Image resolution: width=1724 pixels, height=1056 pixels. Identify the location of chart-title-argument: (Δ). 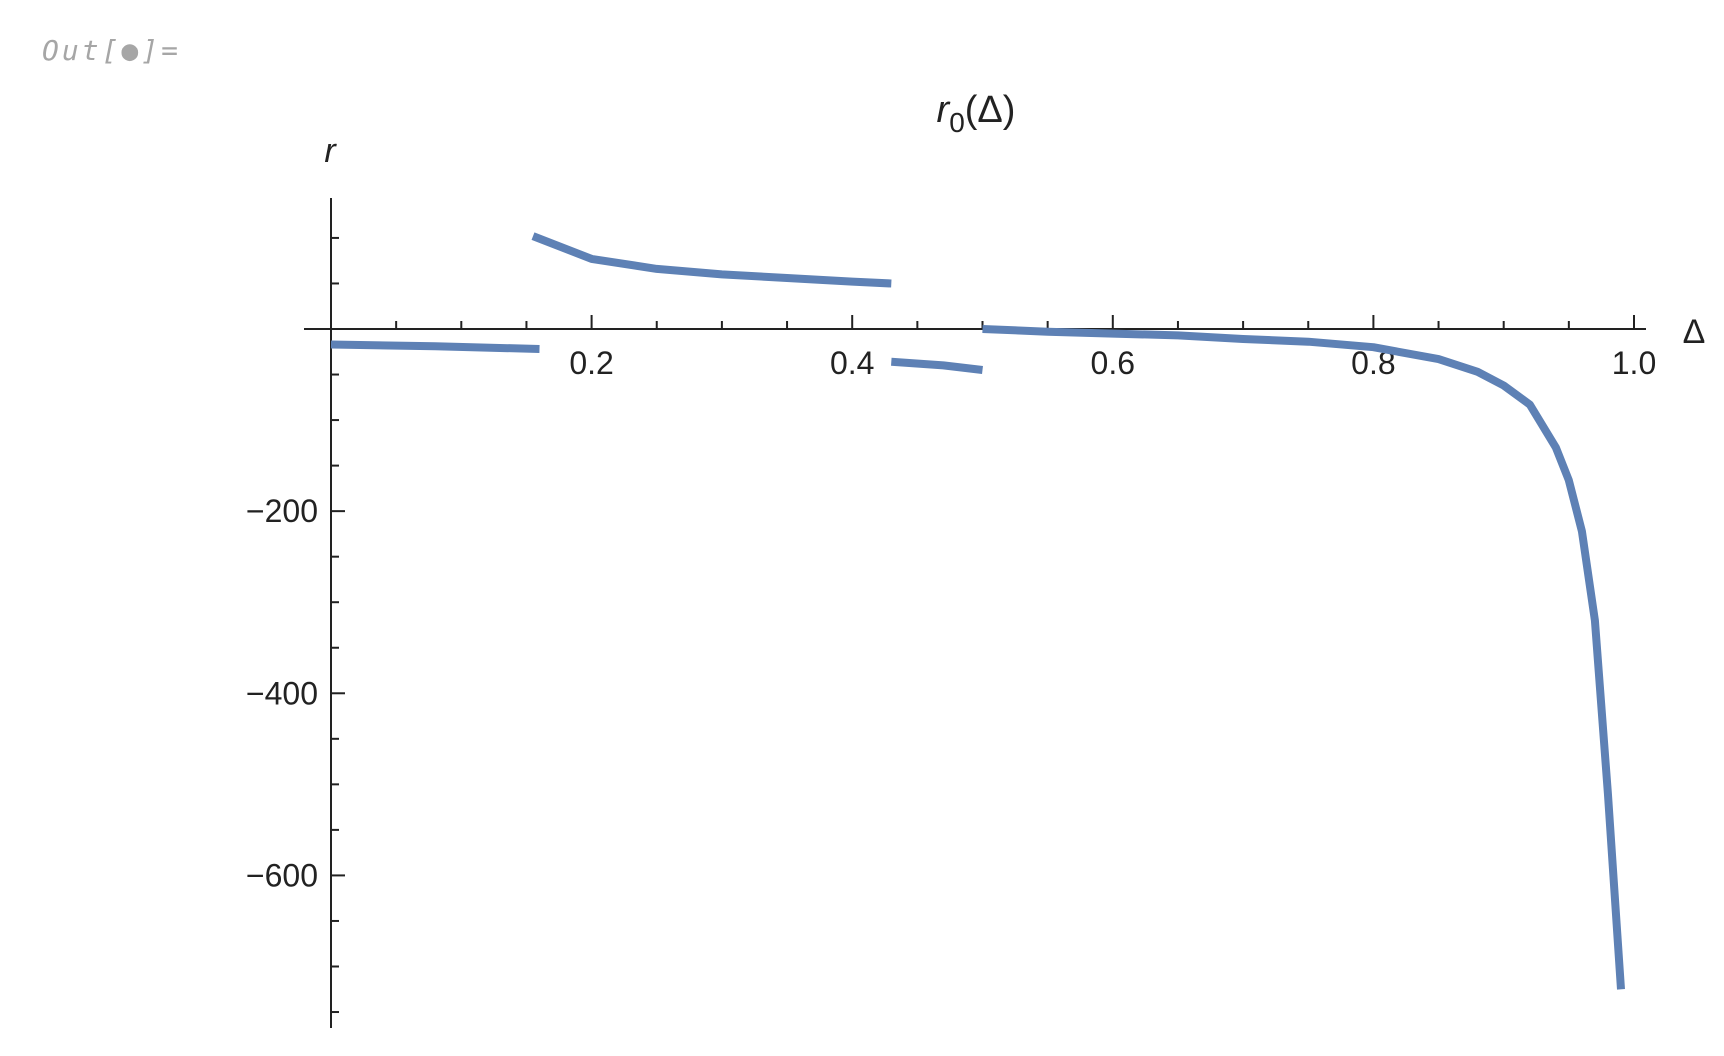
(990, 110).